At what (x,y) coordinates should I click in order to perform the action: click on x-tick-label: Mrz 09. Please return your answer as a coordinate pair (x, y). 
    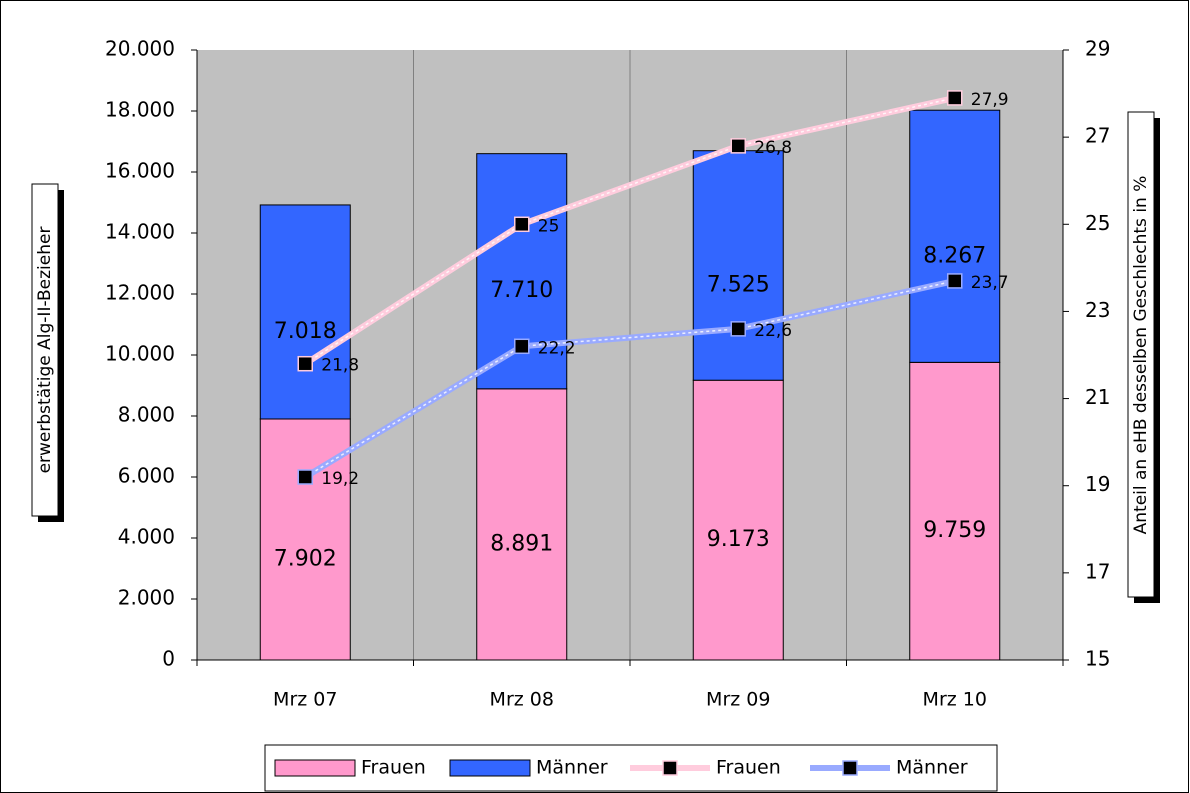
    Looking at the image, I should click on (738, 700).